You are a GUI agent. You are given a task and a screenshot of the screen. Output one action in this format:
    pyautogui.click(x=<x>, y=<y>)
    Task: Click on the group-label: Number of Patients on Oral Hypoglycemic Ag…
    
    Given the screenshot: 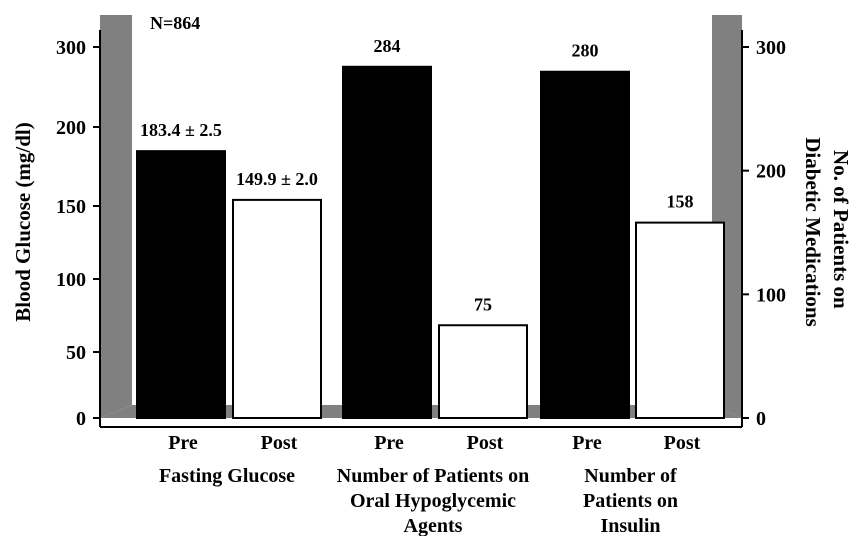 What is the action you would take?
    pyautogui.click(x=433, y=500)
    